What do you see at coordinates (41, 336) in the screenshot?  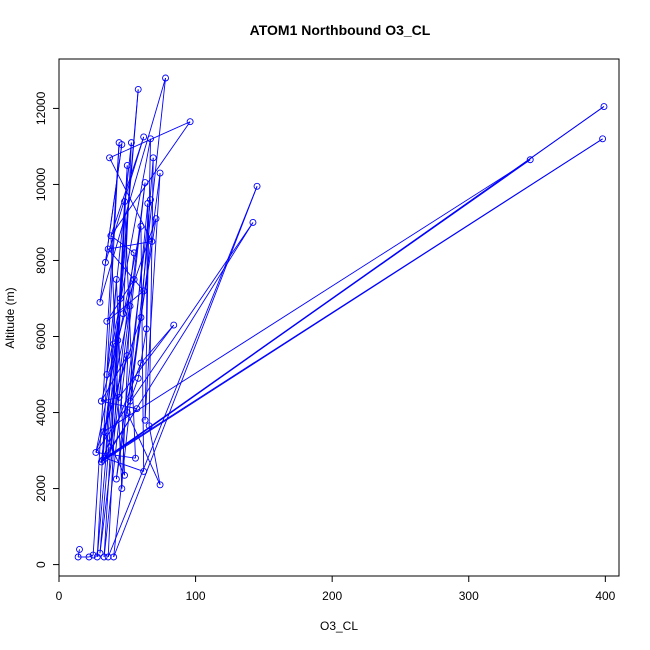 I see `y-tick-label: 6000` at bounding box center [41, 336].